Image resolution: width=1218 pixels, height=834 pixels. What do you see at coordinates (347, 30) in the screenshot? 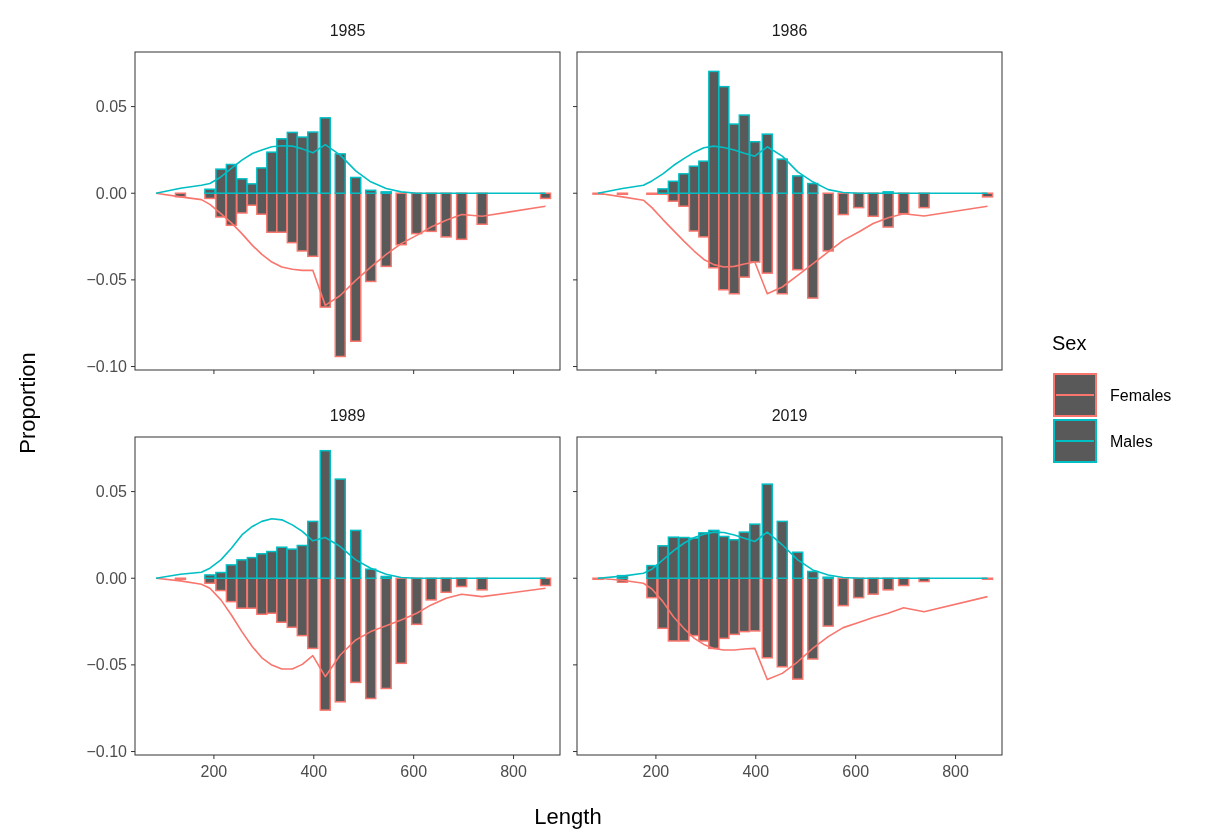
I see `chart-title: 1985` at bounding box center [347, 30].